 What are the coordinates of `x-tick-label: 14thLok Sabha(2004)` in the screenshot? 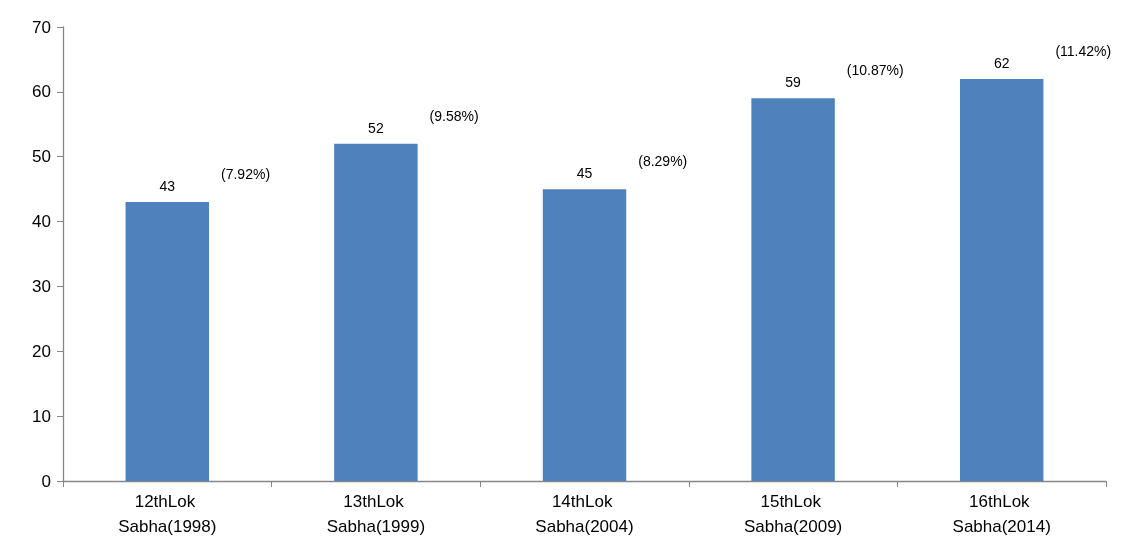 It's located at (584, 514).